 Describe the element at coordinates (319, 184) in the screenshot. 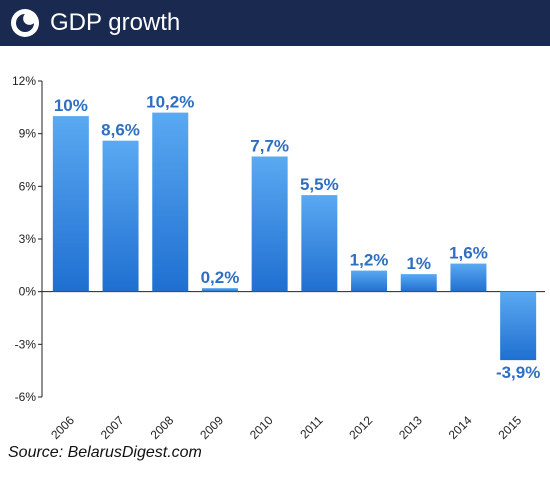

I see `data-label-2011: 5,5%` at that location.